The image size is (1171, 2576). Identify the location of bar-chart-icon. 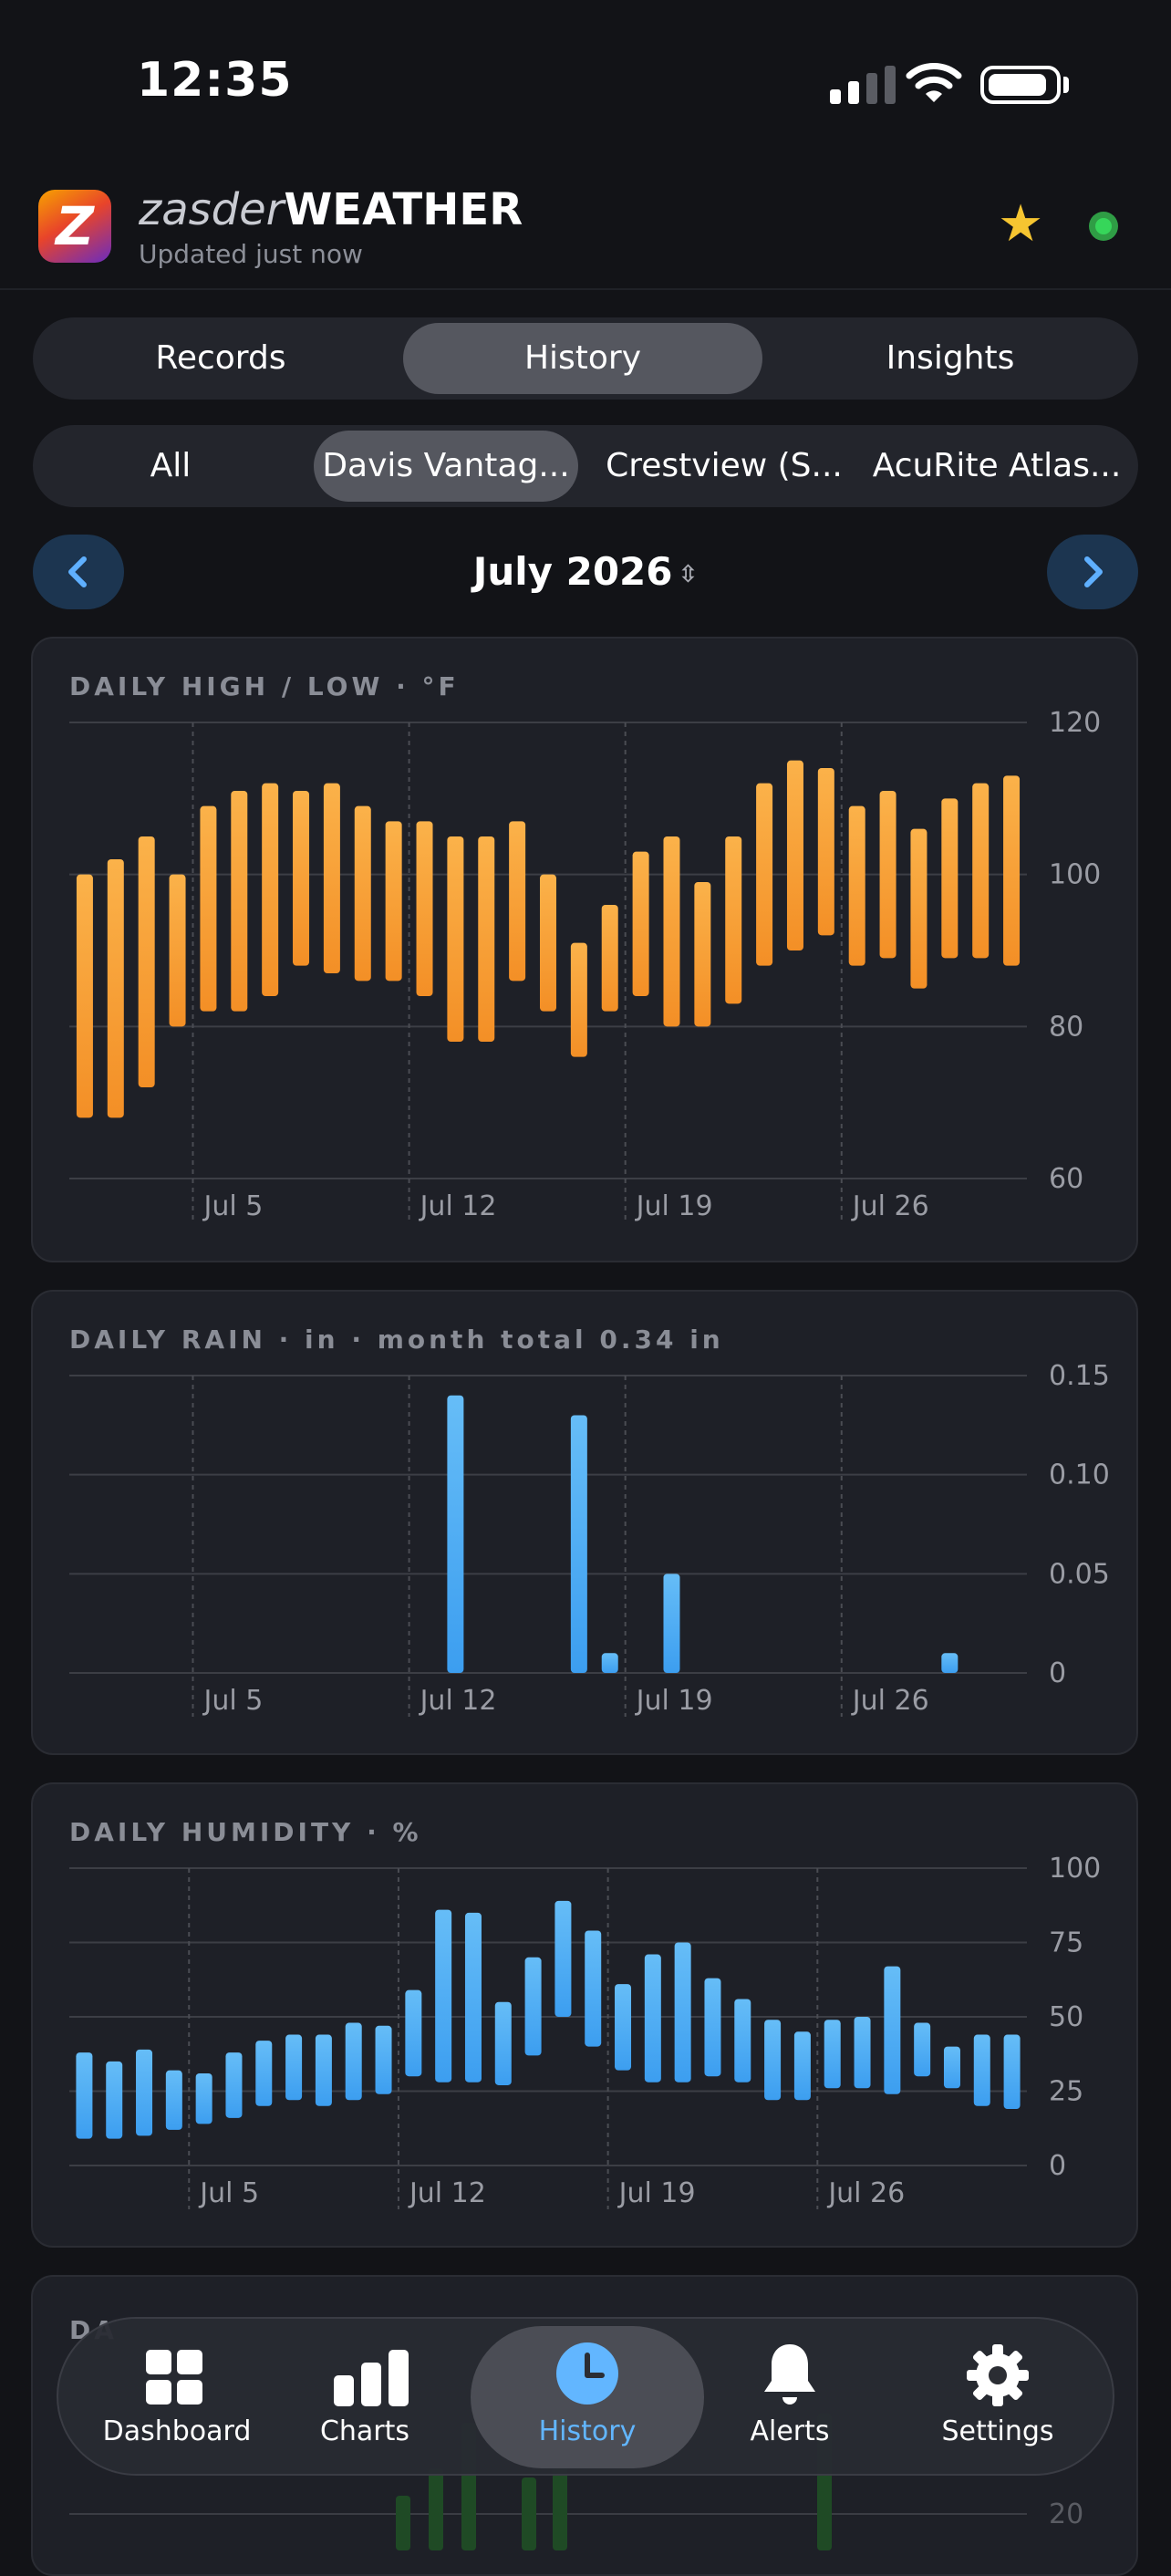
(371, 2378).